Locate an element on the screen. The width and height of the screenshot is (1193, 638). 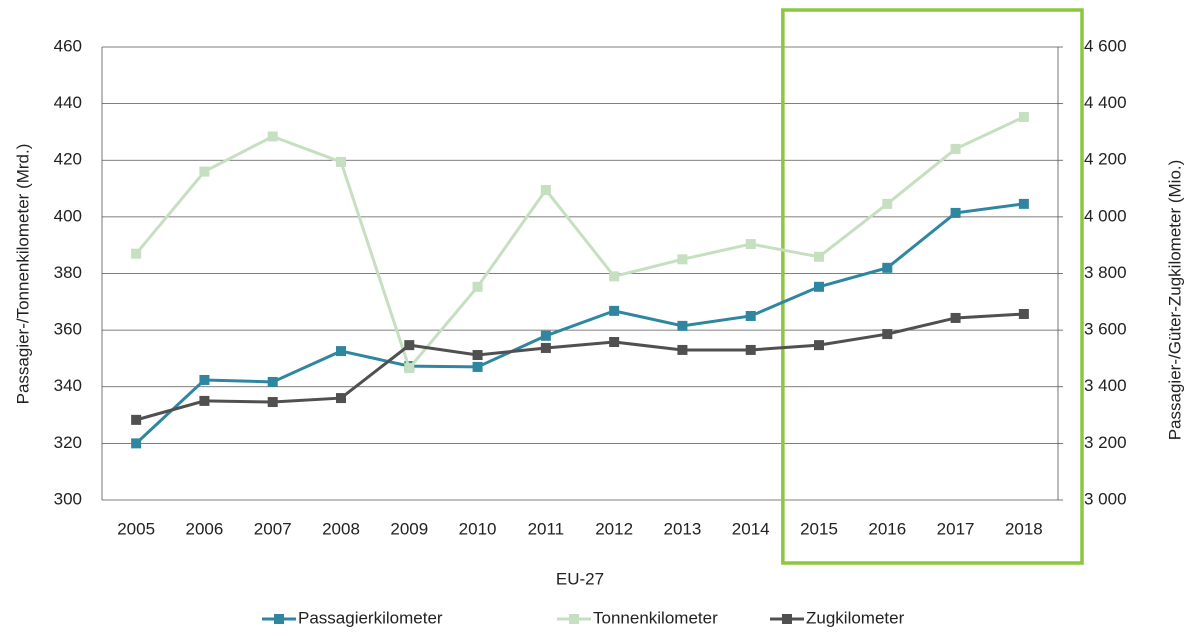
x-tick-label: 2008 is located at coordinates (341, 528).